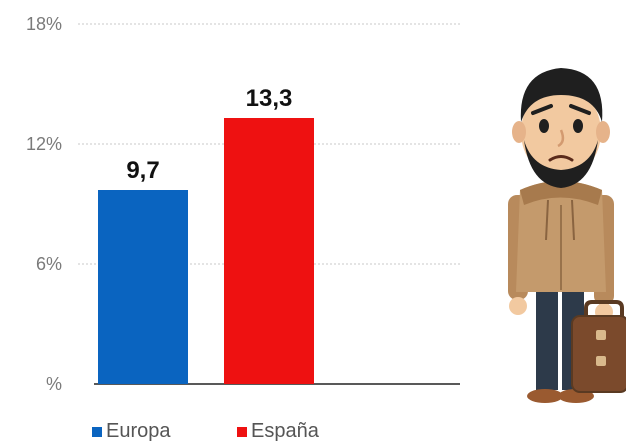  What do you see at coordinates (49, 264) in the screenshot?
I see `y-tick-label: 6%` at bounding box center [49, 264].